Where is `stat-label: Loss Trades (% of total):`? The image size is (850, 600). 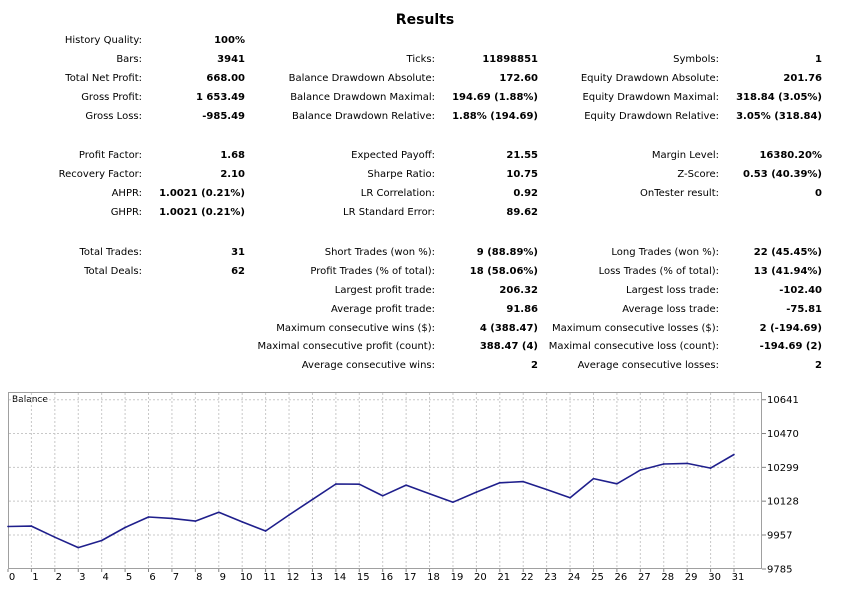 stat-label: Loss Trades (% of total): is located at coordinates (658, 271).